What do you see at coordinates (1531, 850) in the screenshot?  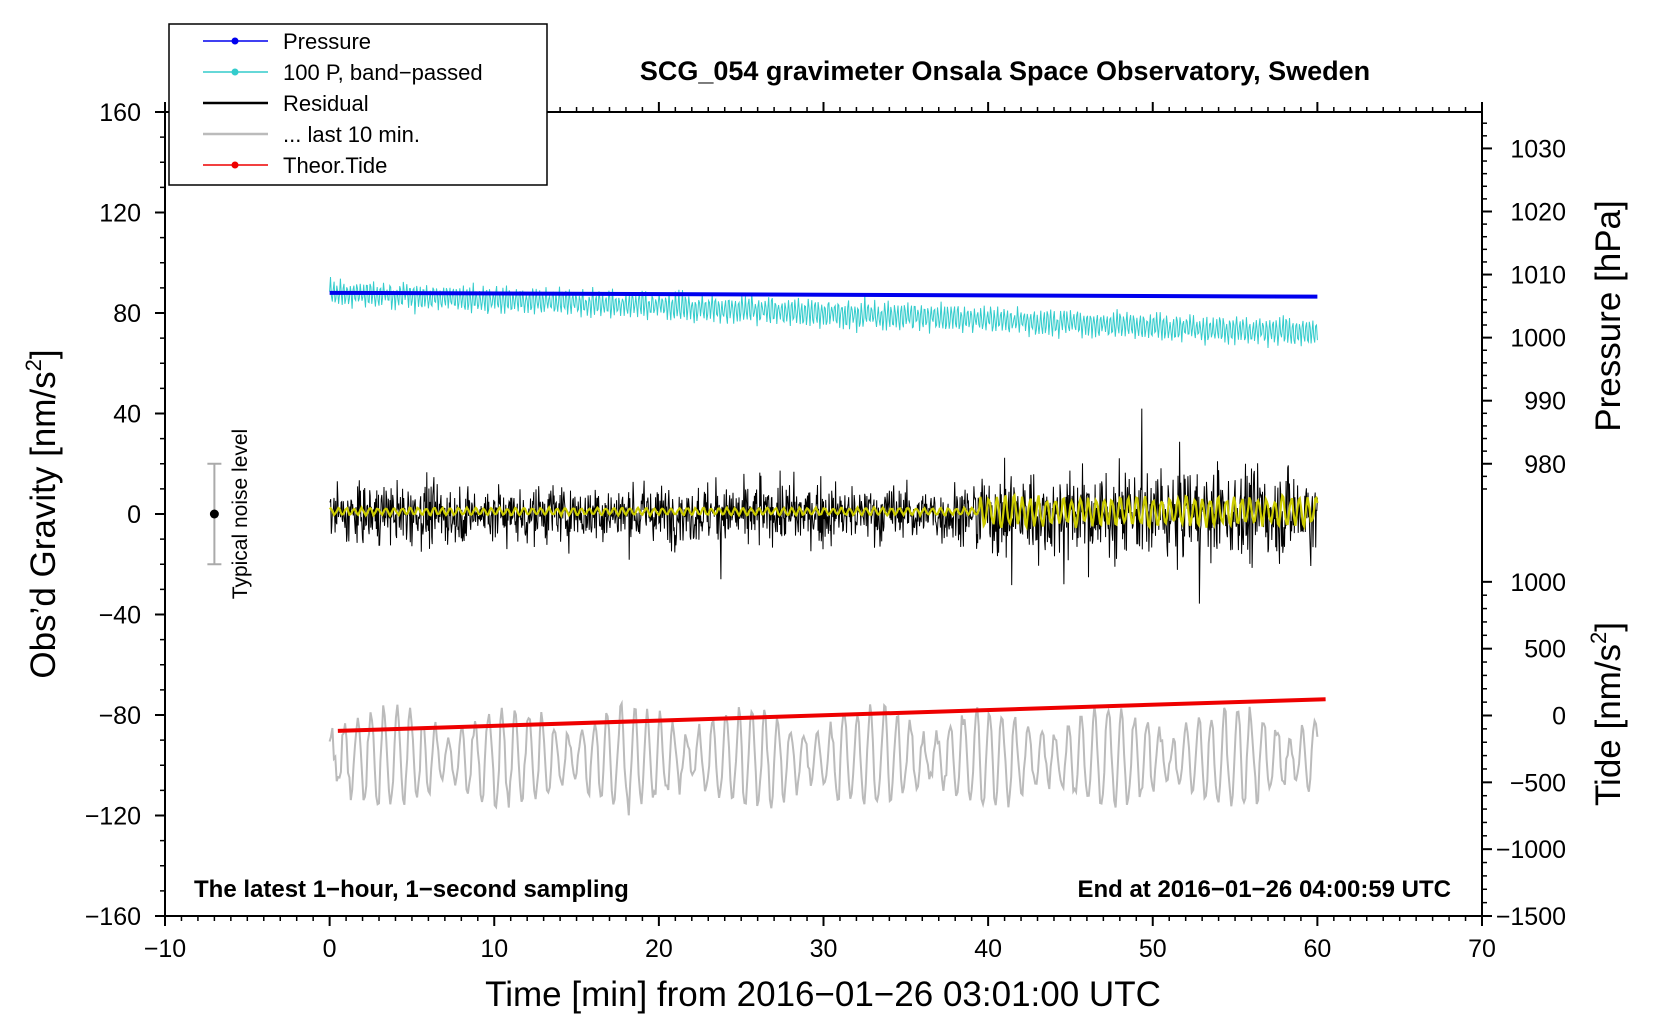 I see `tide-tick-label: −1000` at bounding box center [1531, 850].